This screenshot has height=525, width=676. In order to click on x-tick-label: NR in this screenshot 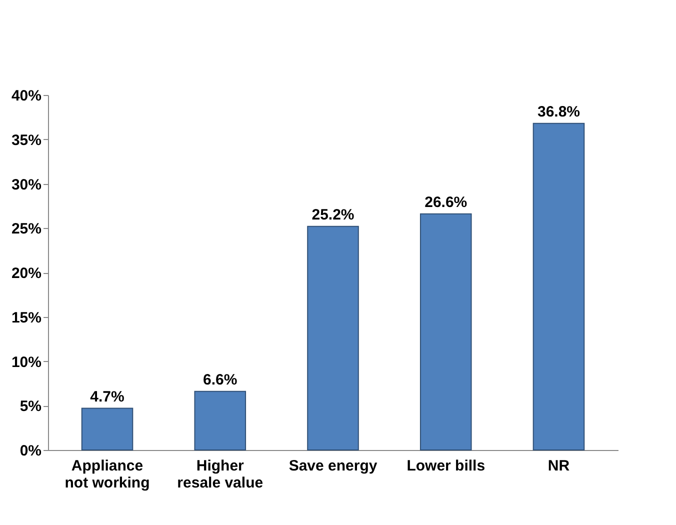, I will do `click(559, 466)`.